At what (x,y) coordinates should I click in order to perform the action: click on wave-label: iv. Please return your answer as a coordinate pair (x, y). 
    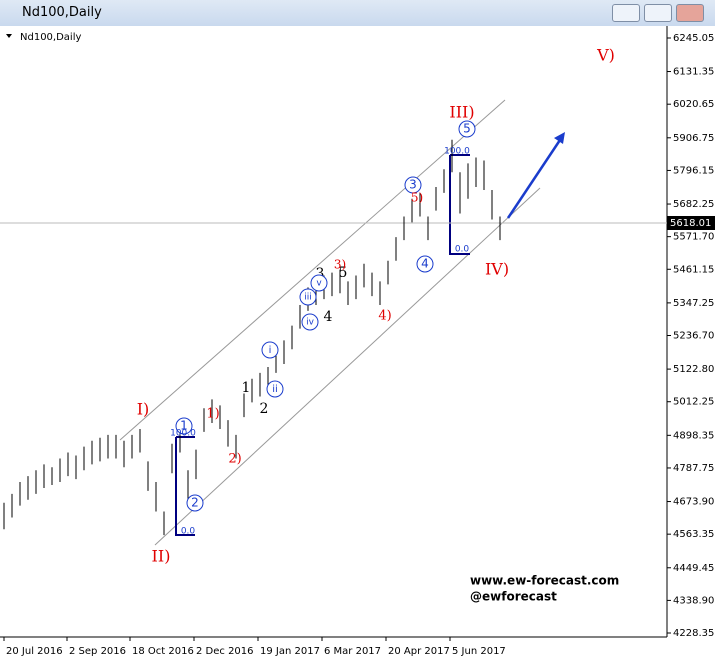
    Looking at the image, I should click on (310, 323).